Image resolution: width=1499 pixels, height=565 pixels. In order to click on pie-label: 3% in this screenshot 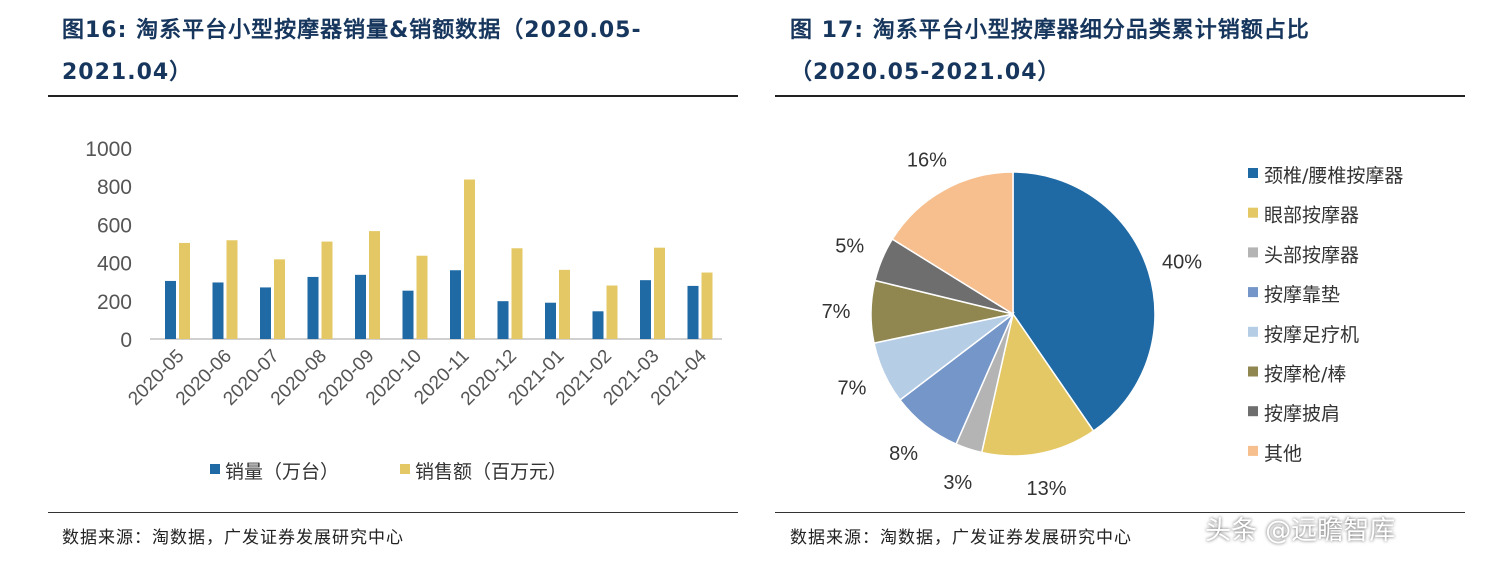, I will do `click(957, 483)`.